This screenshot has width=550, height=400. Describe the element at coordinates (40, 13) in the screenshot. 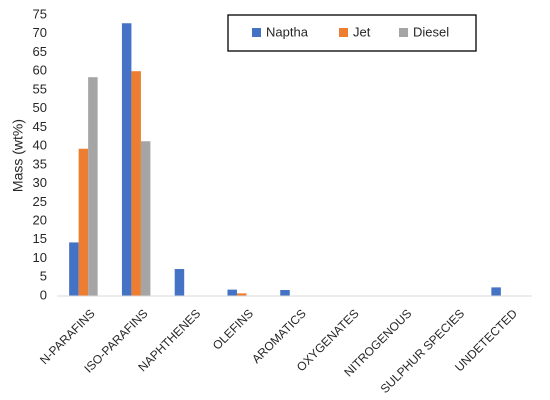

I see `y-tick-label: 75` at that location.